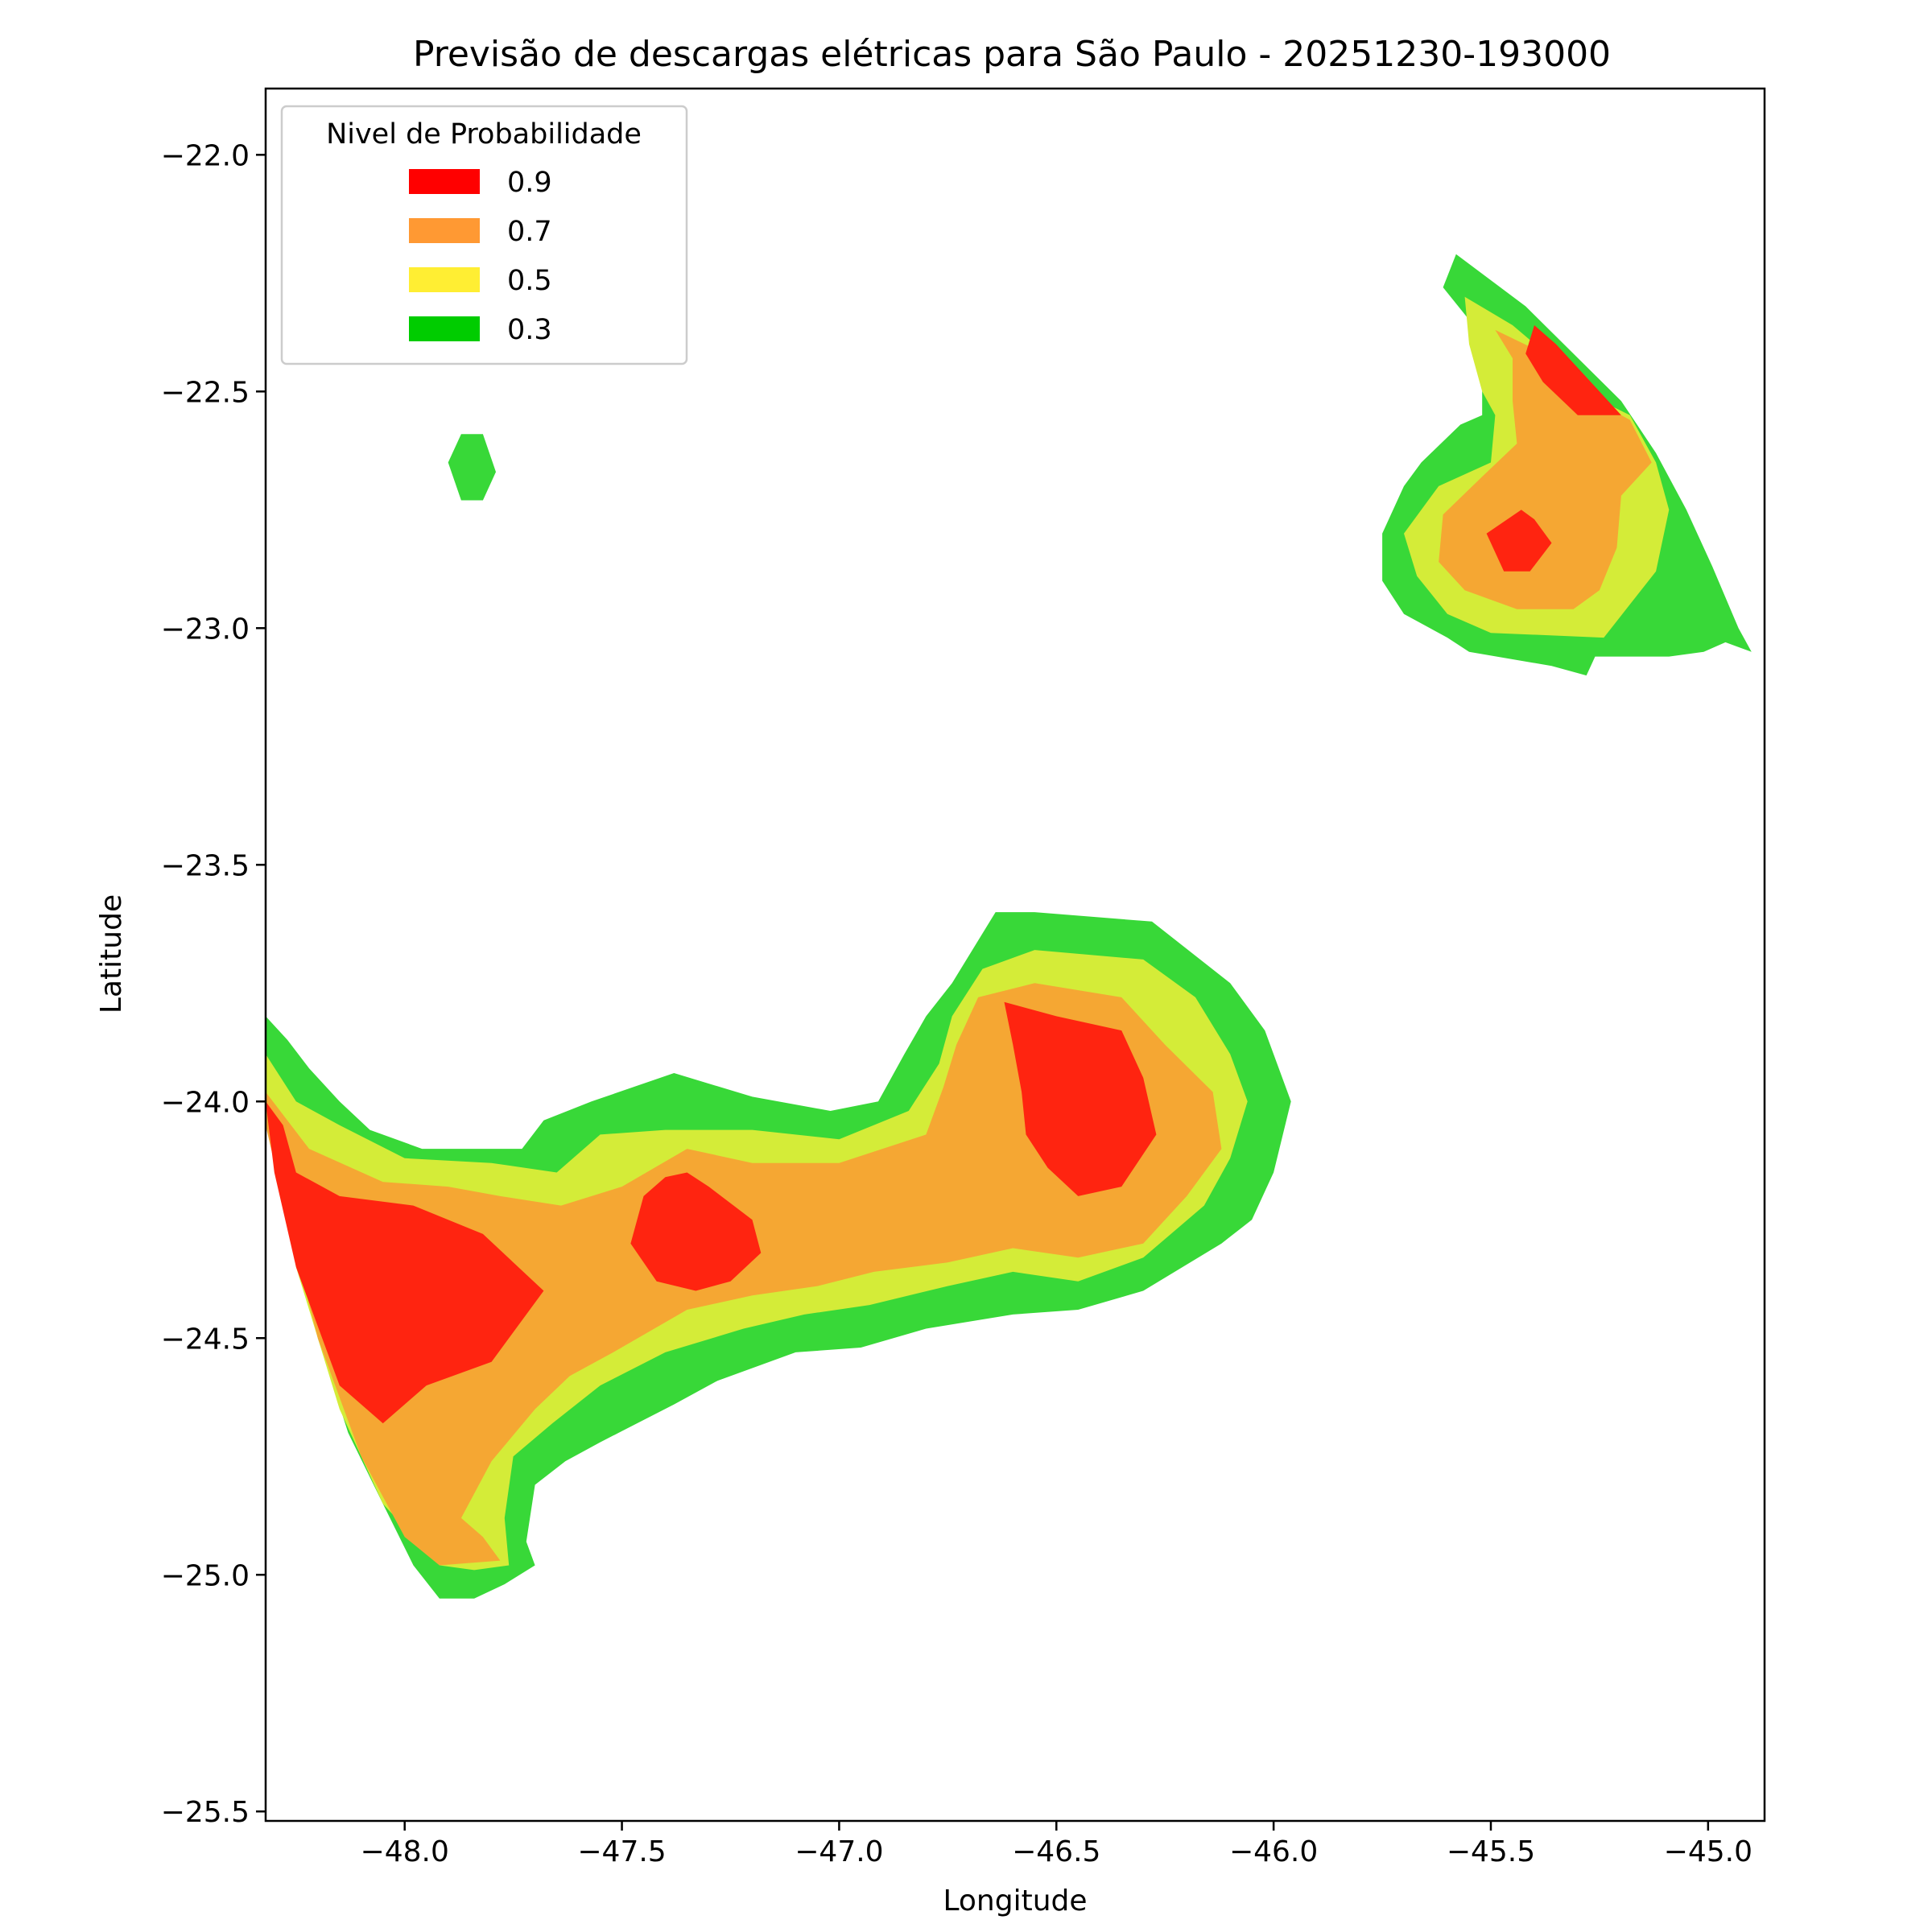 The image size is (1932, 1932). What do you see at coordinates (1273, 1851) in the screenshot?
I see `x-tick-label: −46.0` at bounding box center [1273, 1851].